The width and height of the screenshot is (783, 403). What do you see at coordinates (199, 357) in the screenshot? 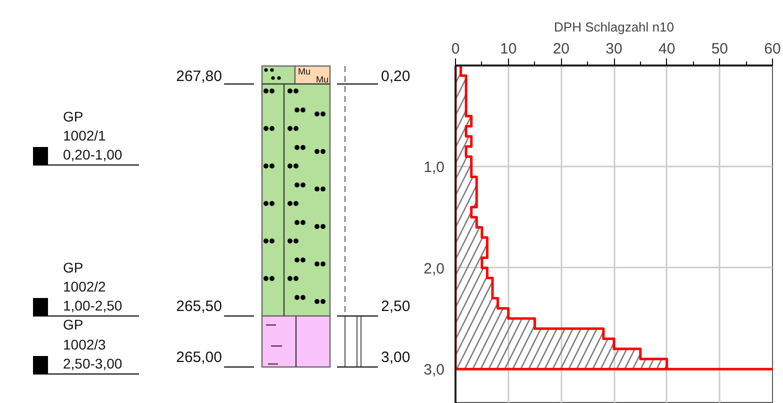
I see `text: 265,00` at bounding box center [199, 357].